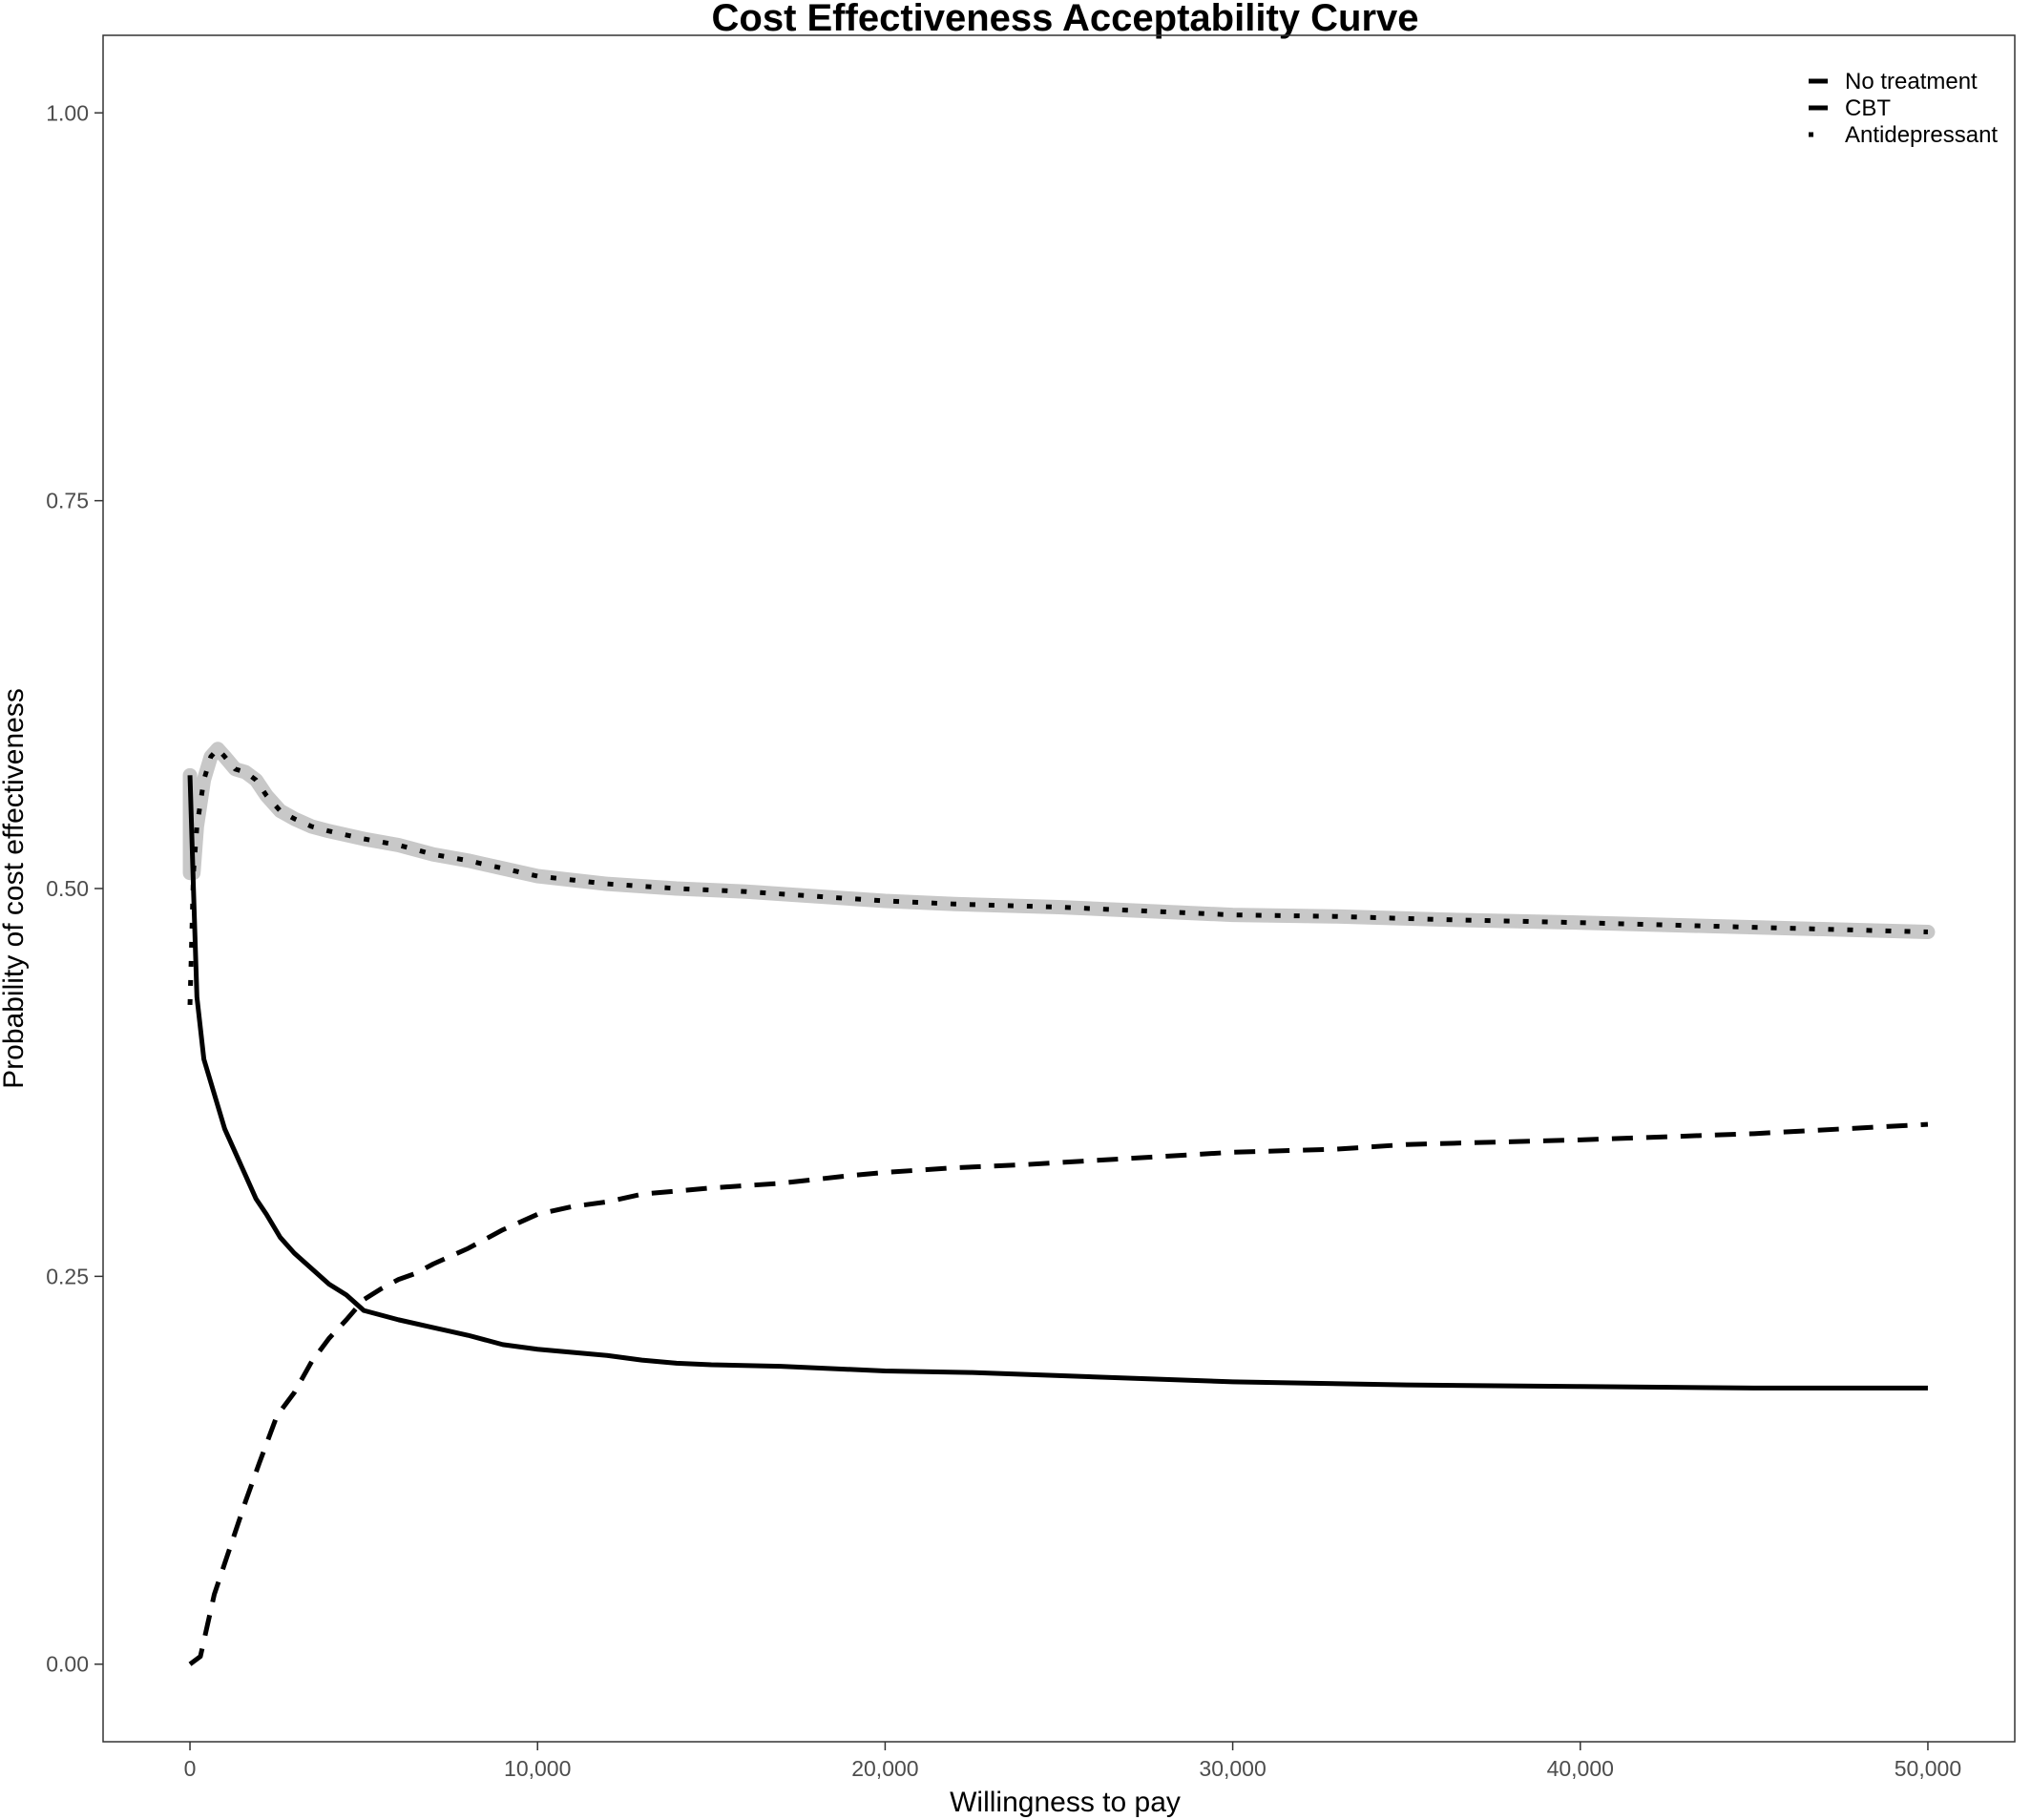  I want to click on y-axis-title: Probability of cost effectiveness, so click(15, 888).